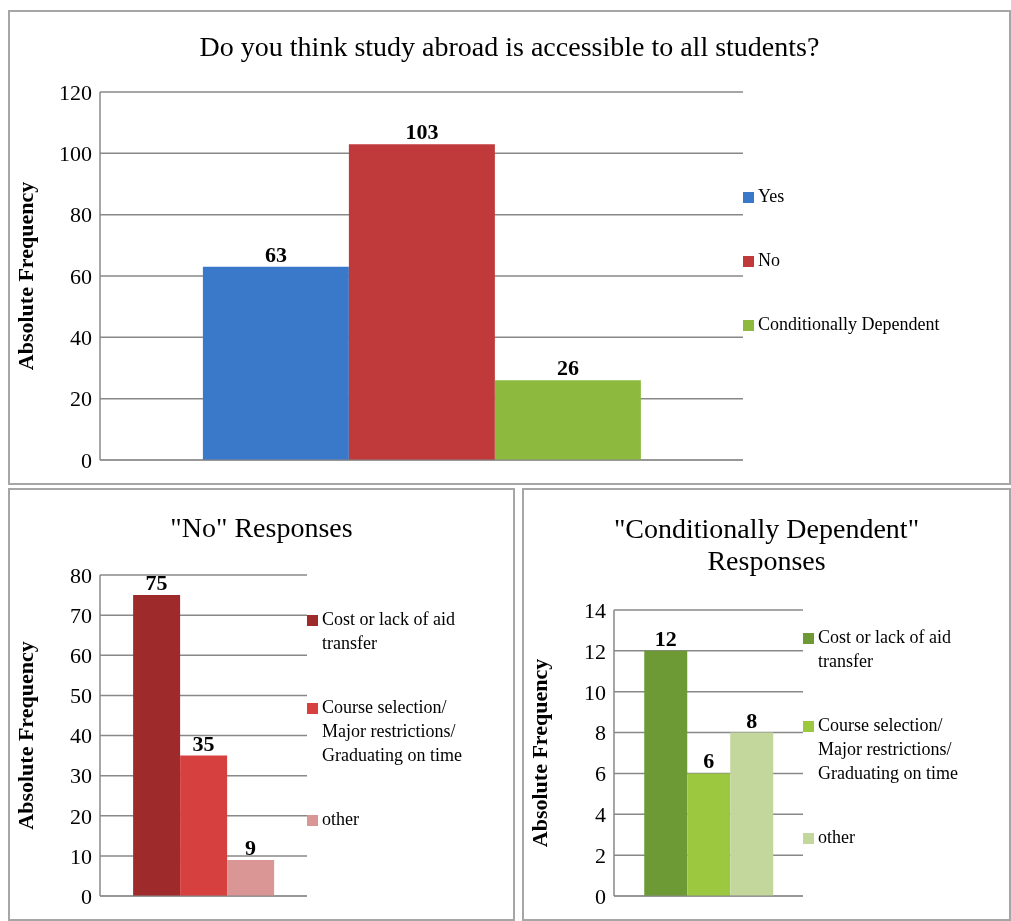  What do you see at coordinates (75, 92) in the screenshot?
I see `y-tick-label: 120` at bounding box center [75, 92].